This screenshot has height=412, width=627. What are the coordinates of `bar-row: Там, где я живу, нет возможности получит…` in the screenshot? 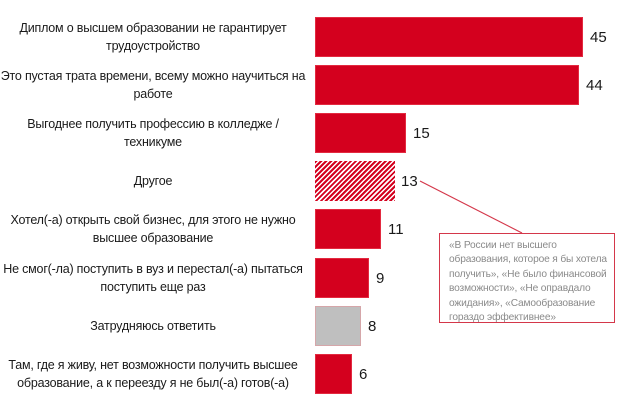 It's located at (313, 374).